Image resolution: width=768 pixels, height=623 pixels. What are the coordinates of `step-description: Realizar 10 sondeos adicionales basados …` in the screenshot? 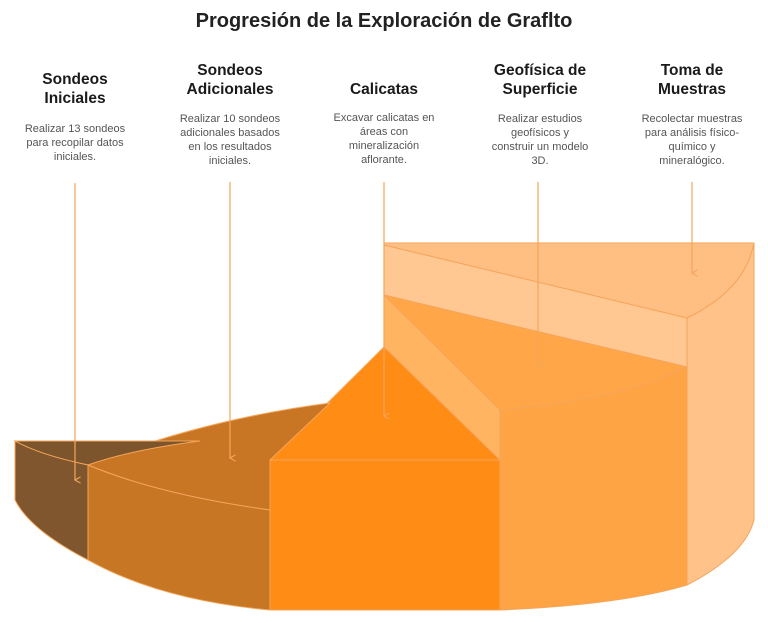 It's located at (230, 140).